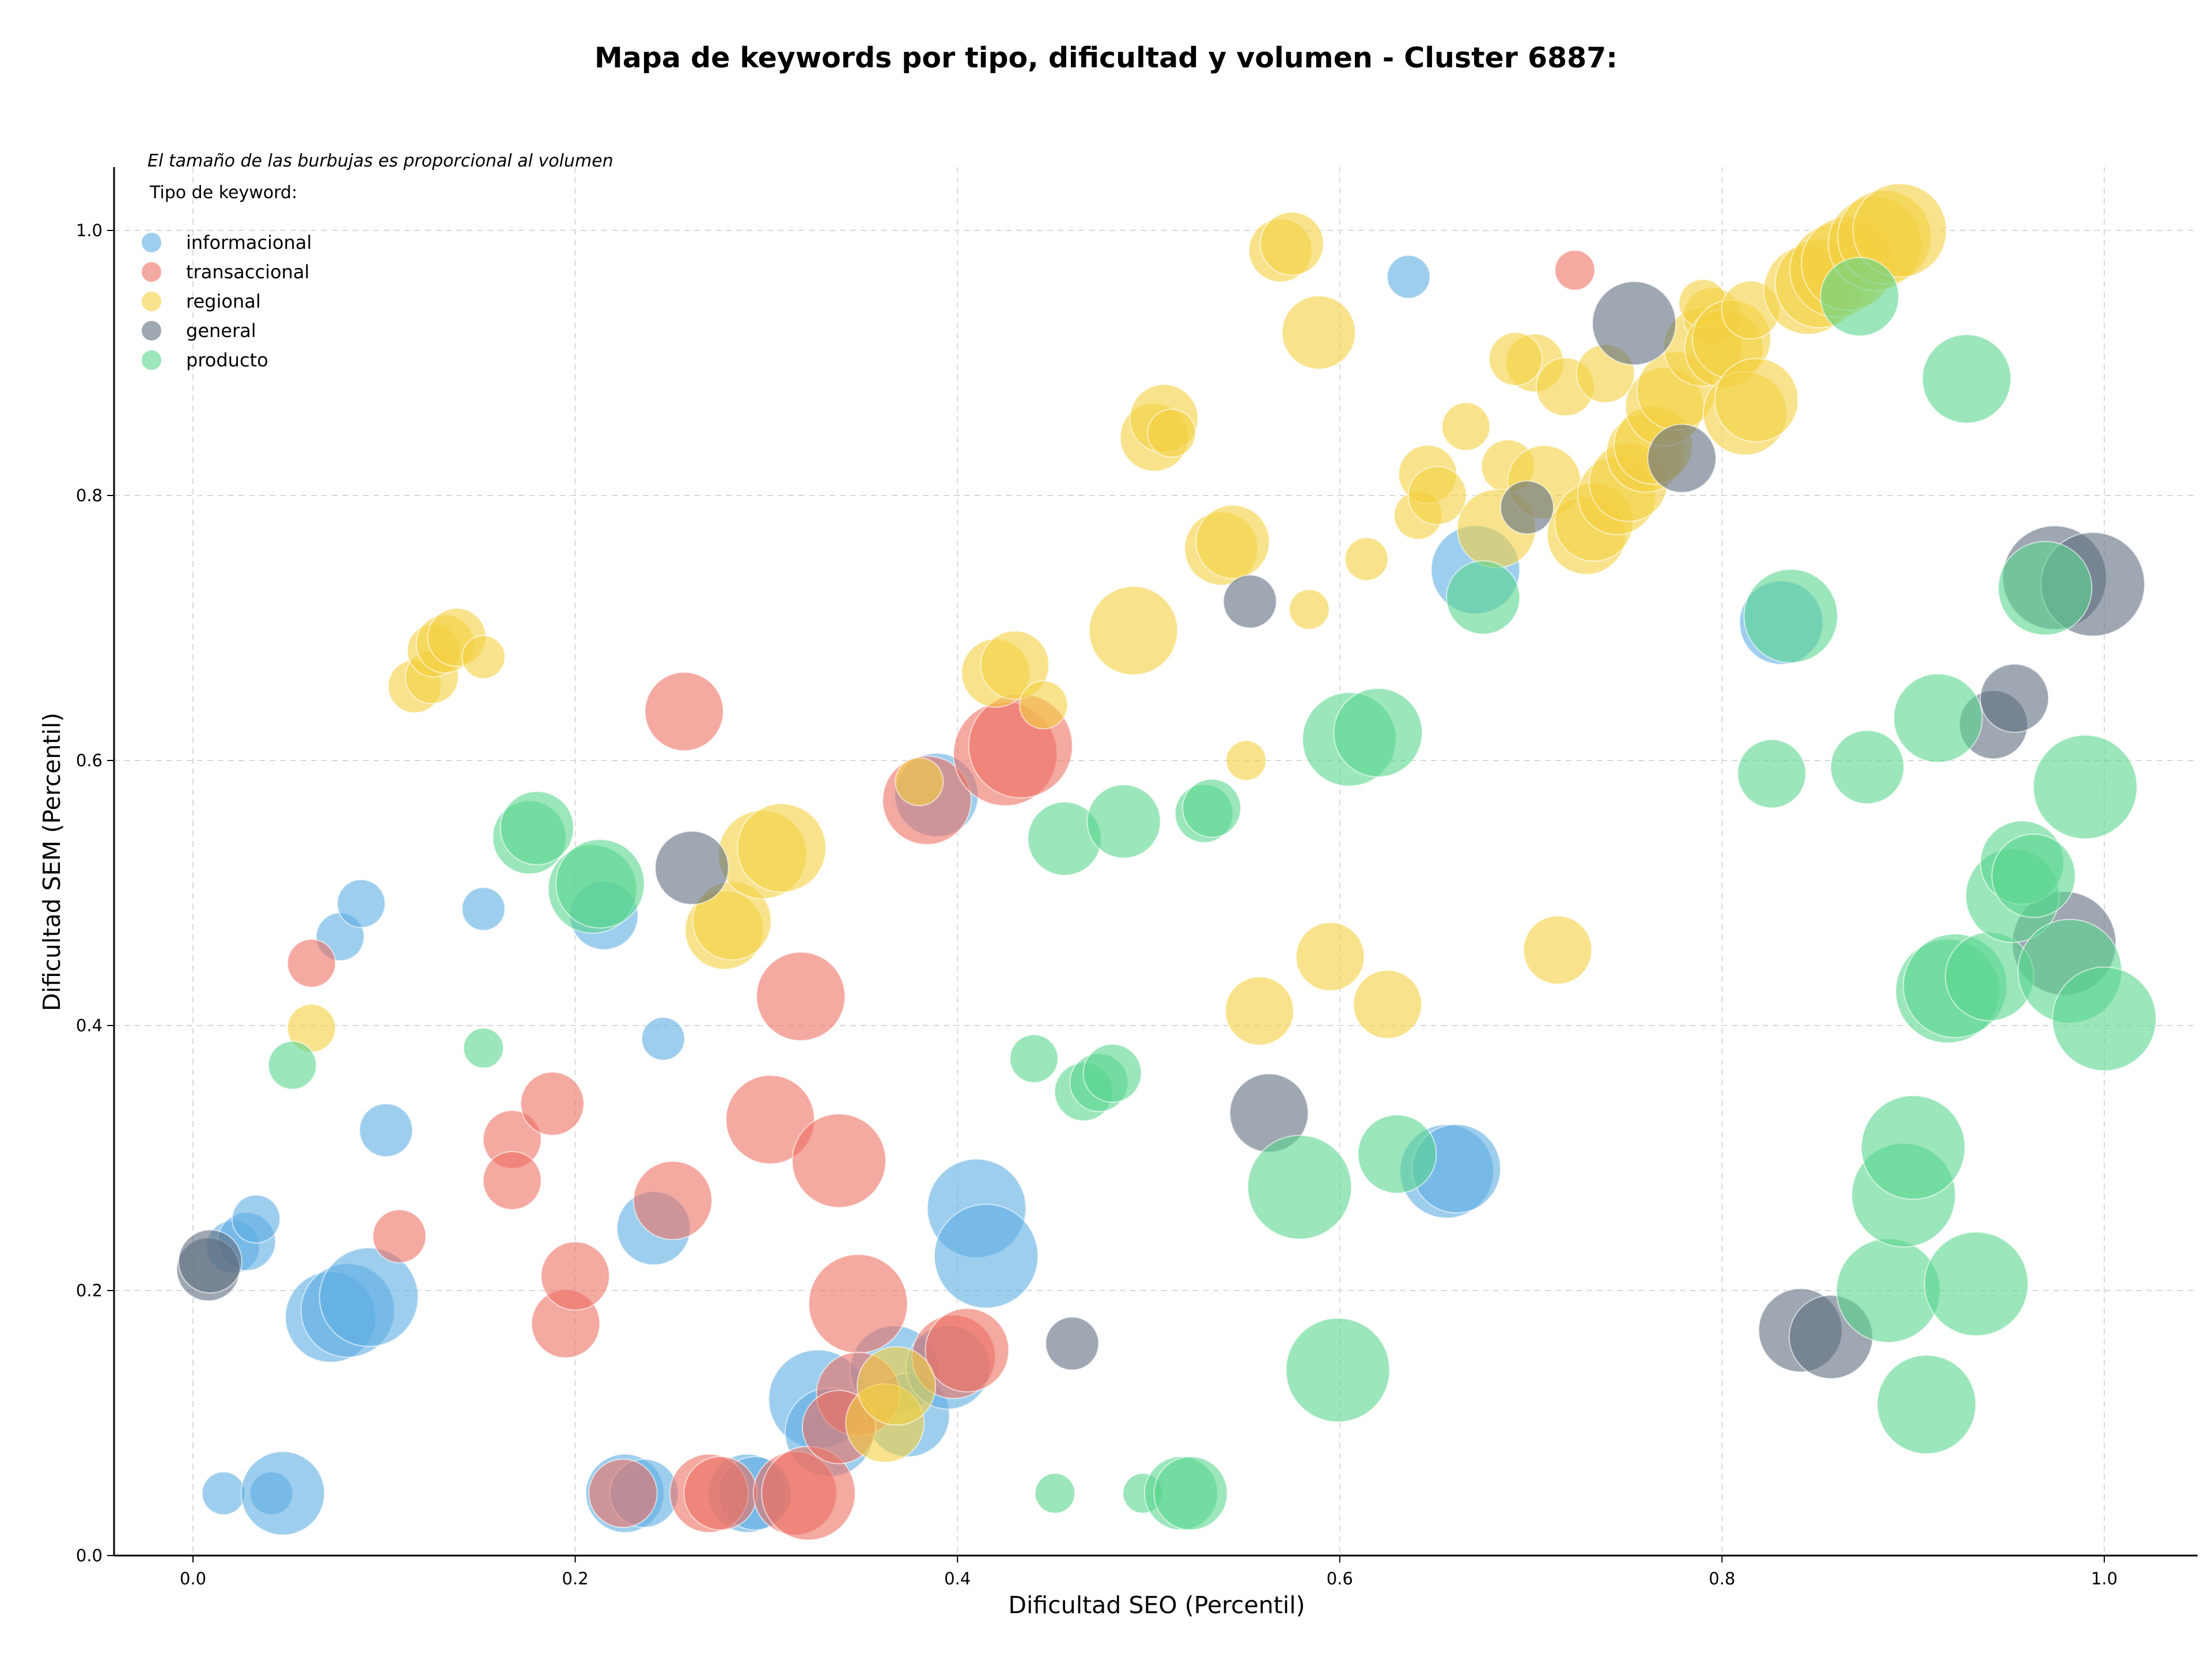 This screenshot has width=2212, height=1661. I want to click on x-tick-label: 0.0, so click(193, 1578).